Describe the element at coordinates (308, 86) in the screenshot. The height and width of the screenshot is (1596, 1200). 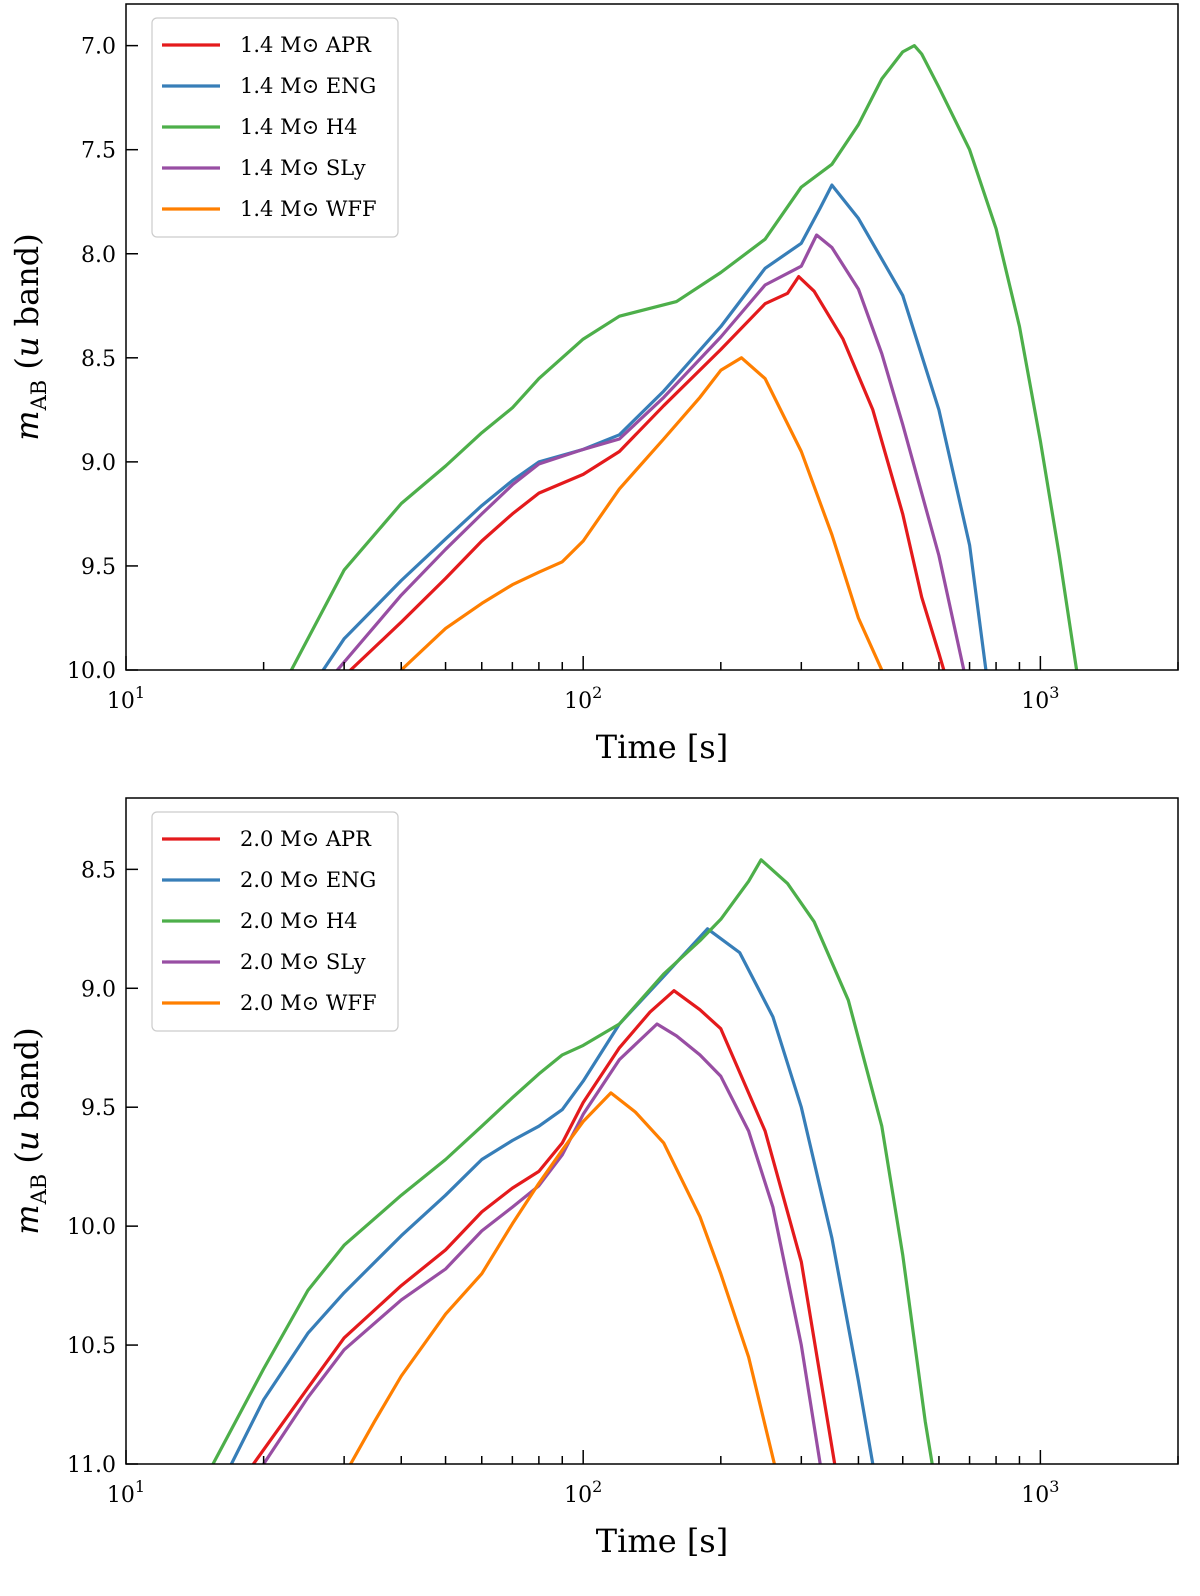
I see `legend-label: 1.4 M⊙ ENG` at that location.